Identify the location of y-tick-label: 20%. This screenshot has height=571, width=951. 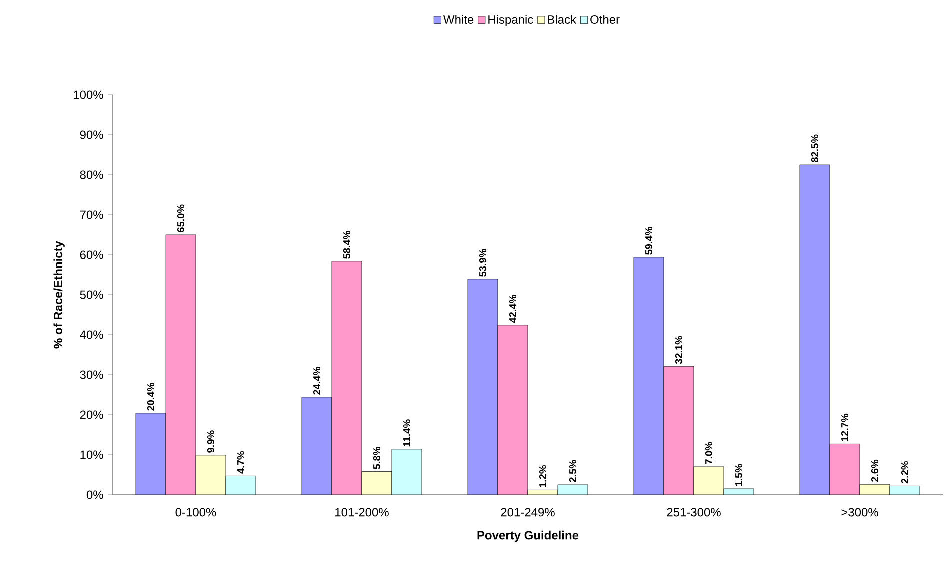
(92, 415).